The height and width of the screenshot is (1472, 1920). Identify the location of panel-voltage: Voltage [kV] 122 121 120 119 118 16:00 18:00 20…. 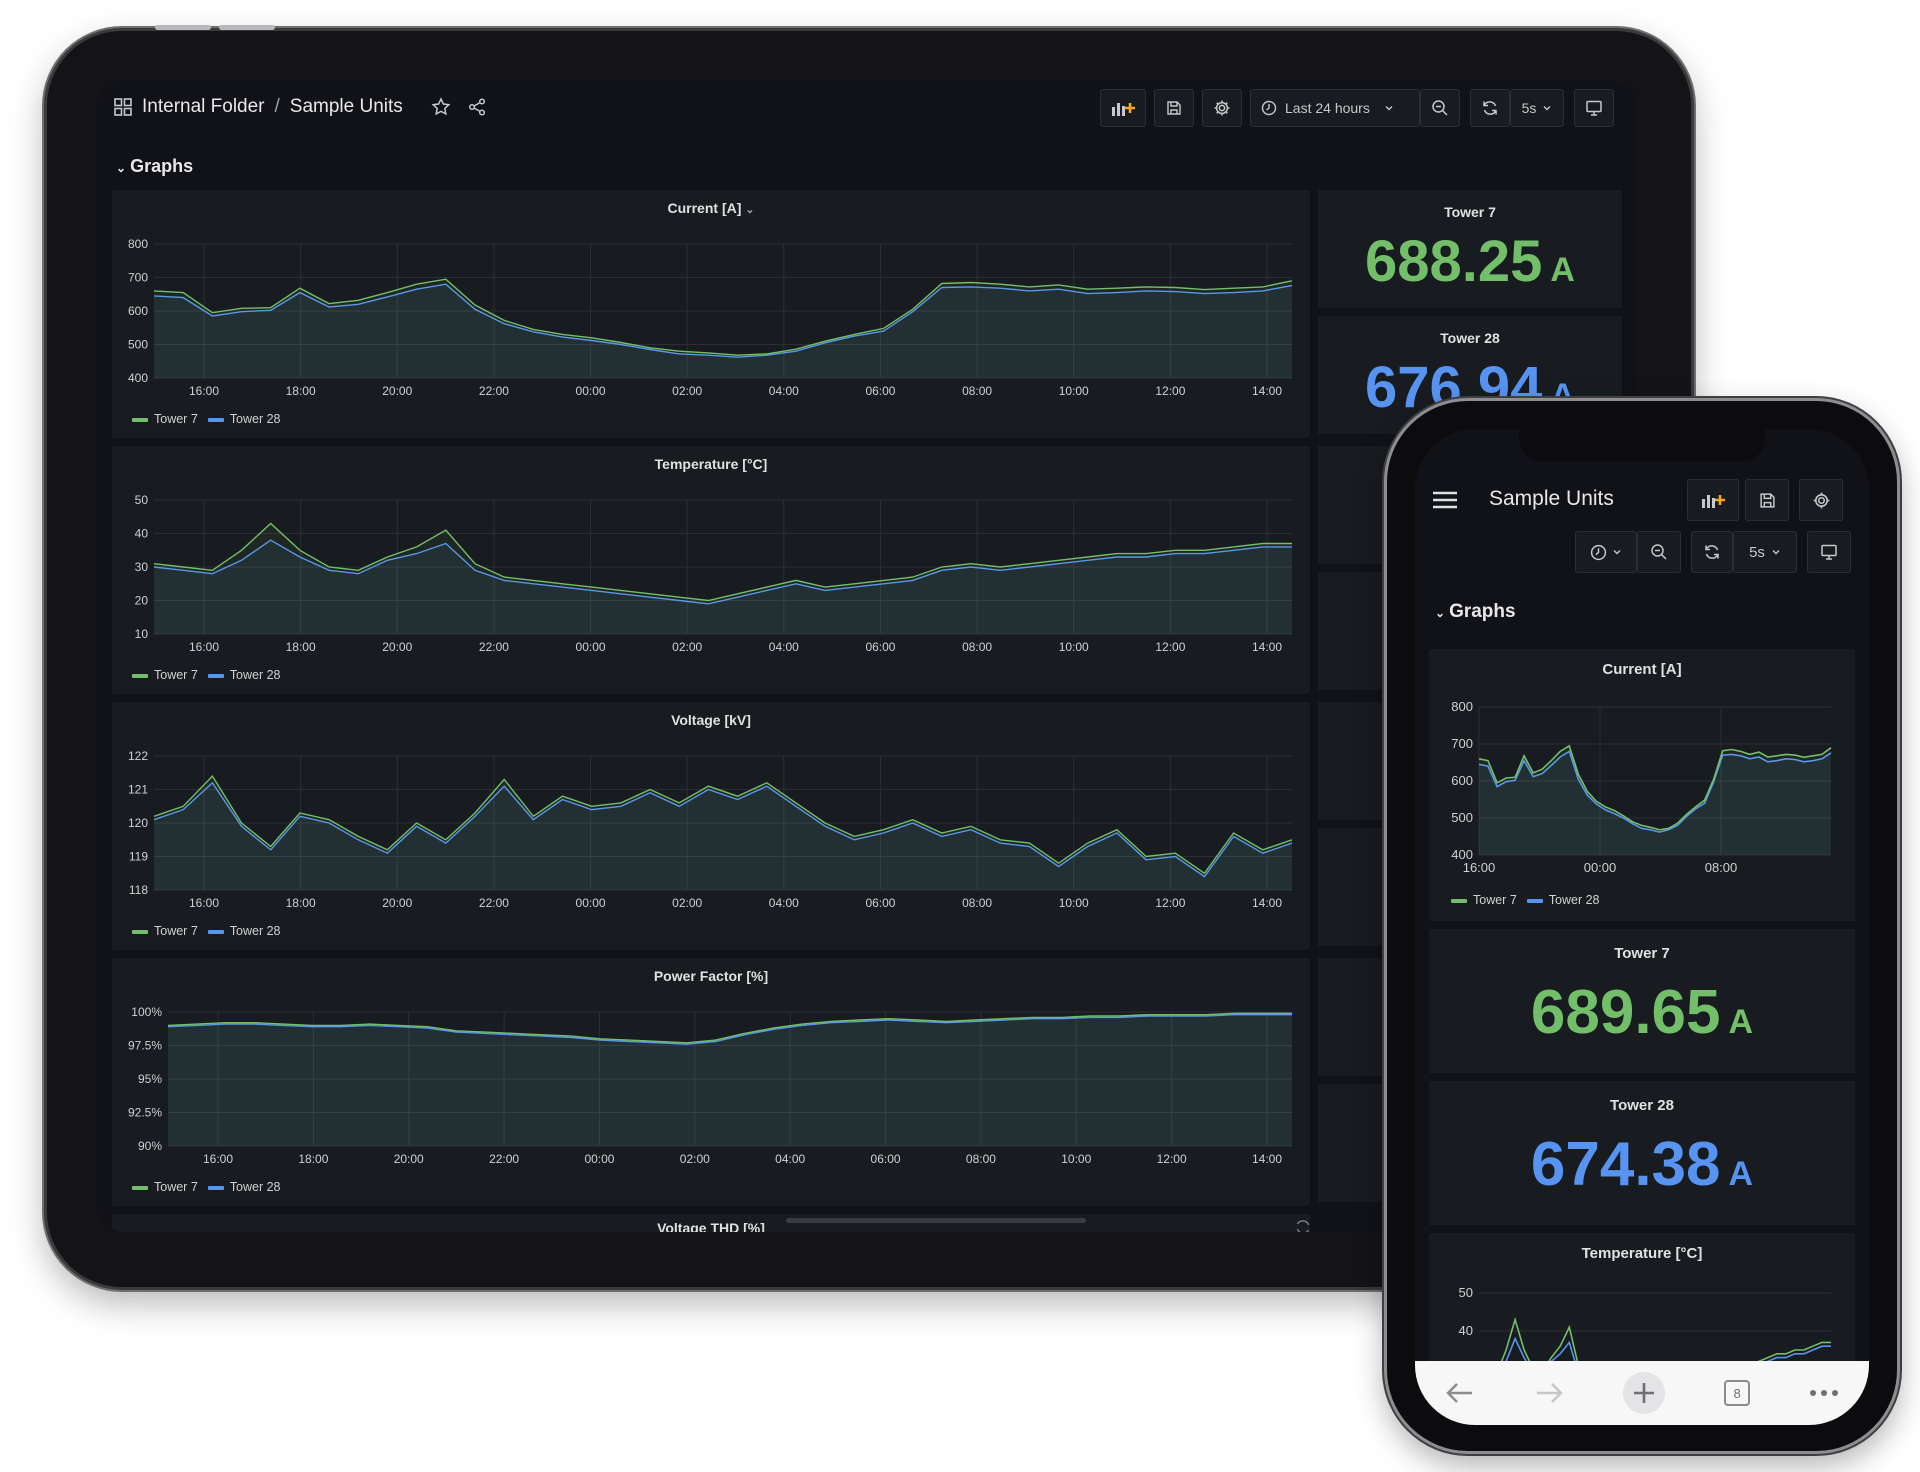
(711, 826).